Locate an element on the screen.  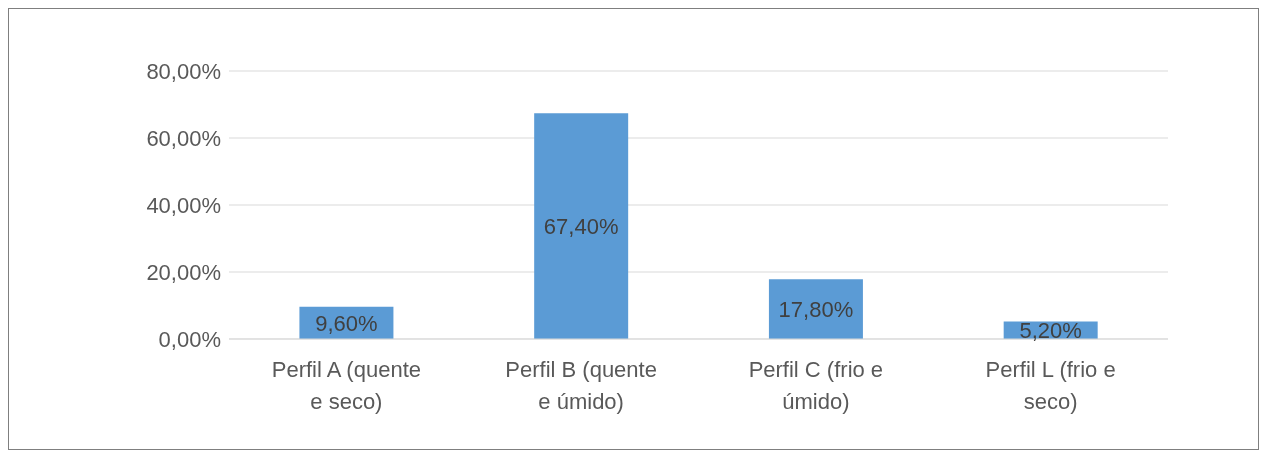
y-tick-label: 80,00% is located at coordinates (183, 71).